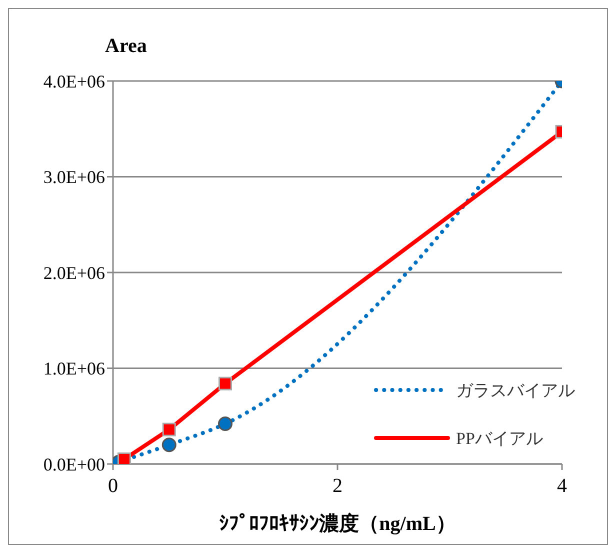  Describe the element at coordinates (499, 439) in the screenshot. I see `legend-label: PPバイアル` at that location.